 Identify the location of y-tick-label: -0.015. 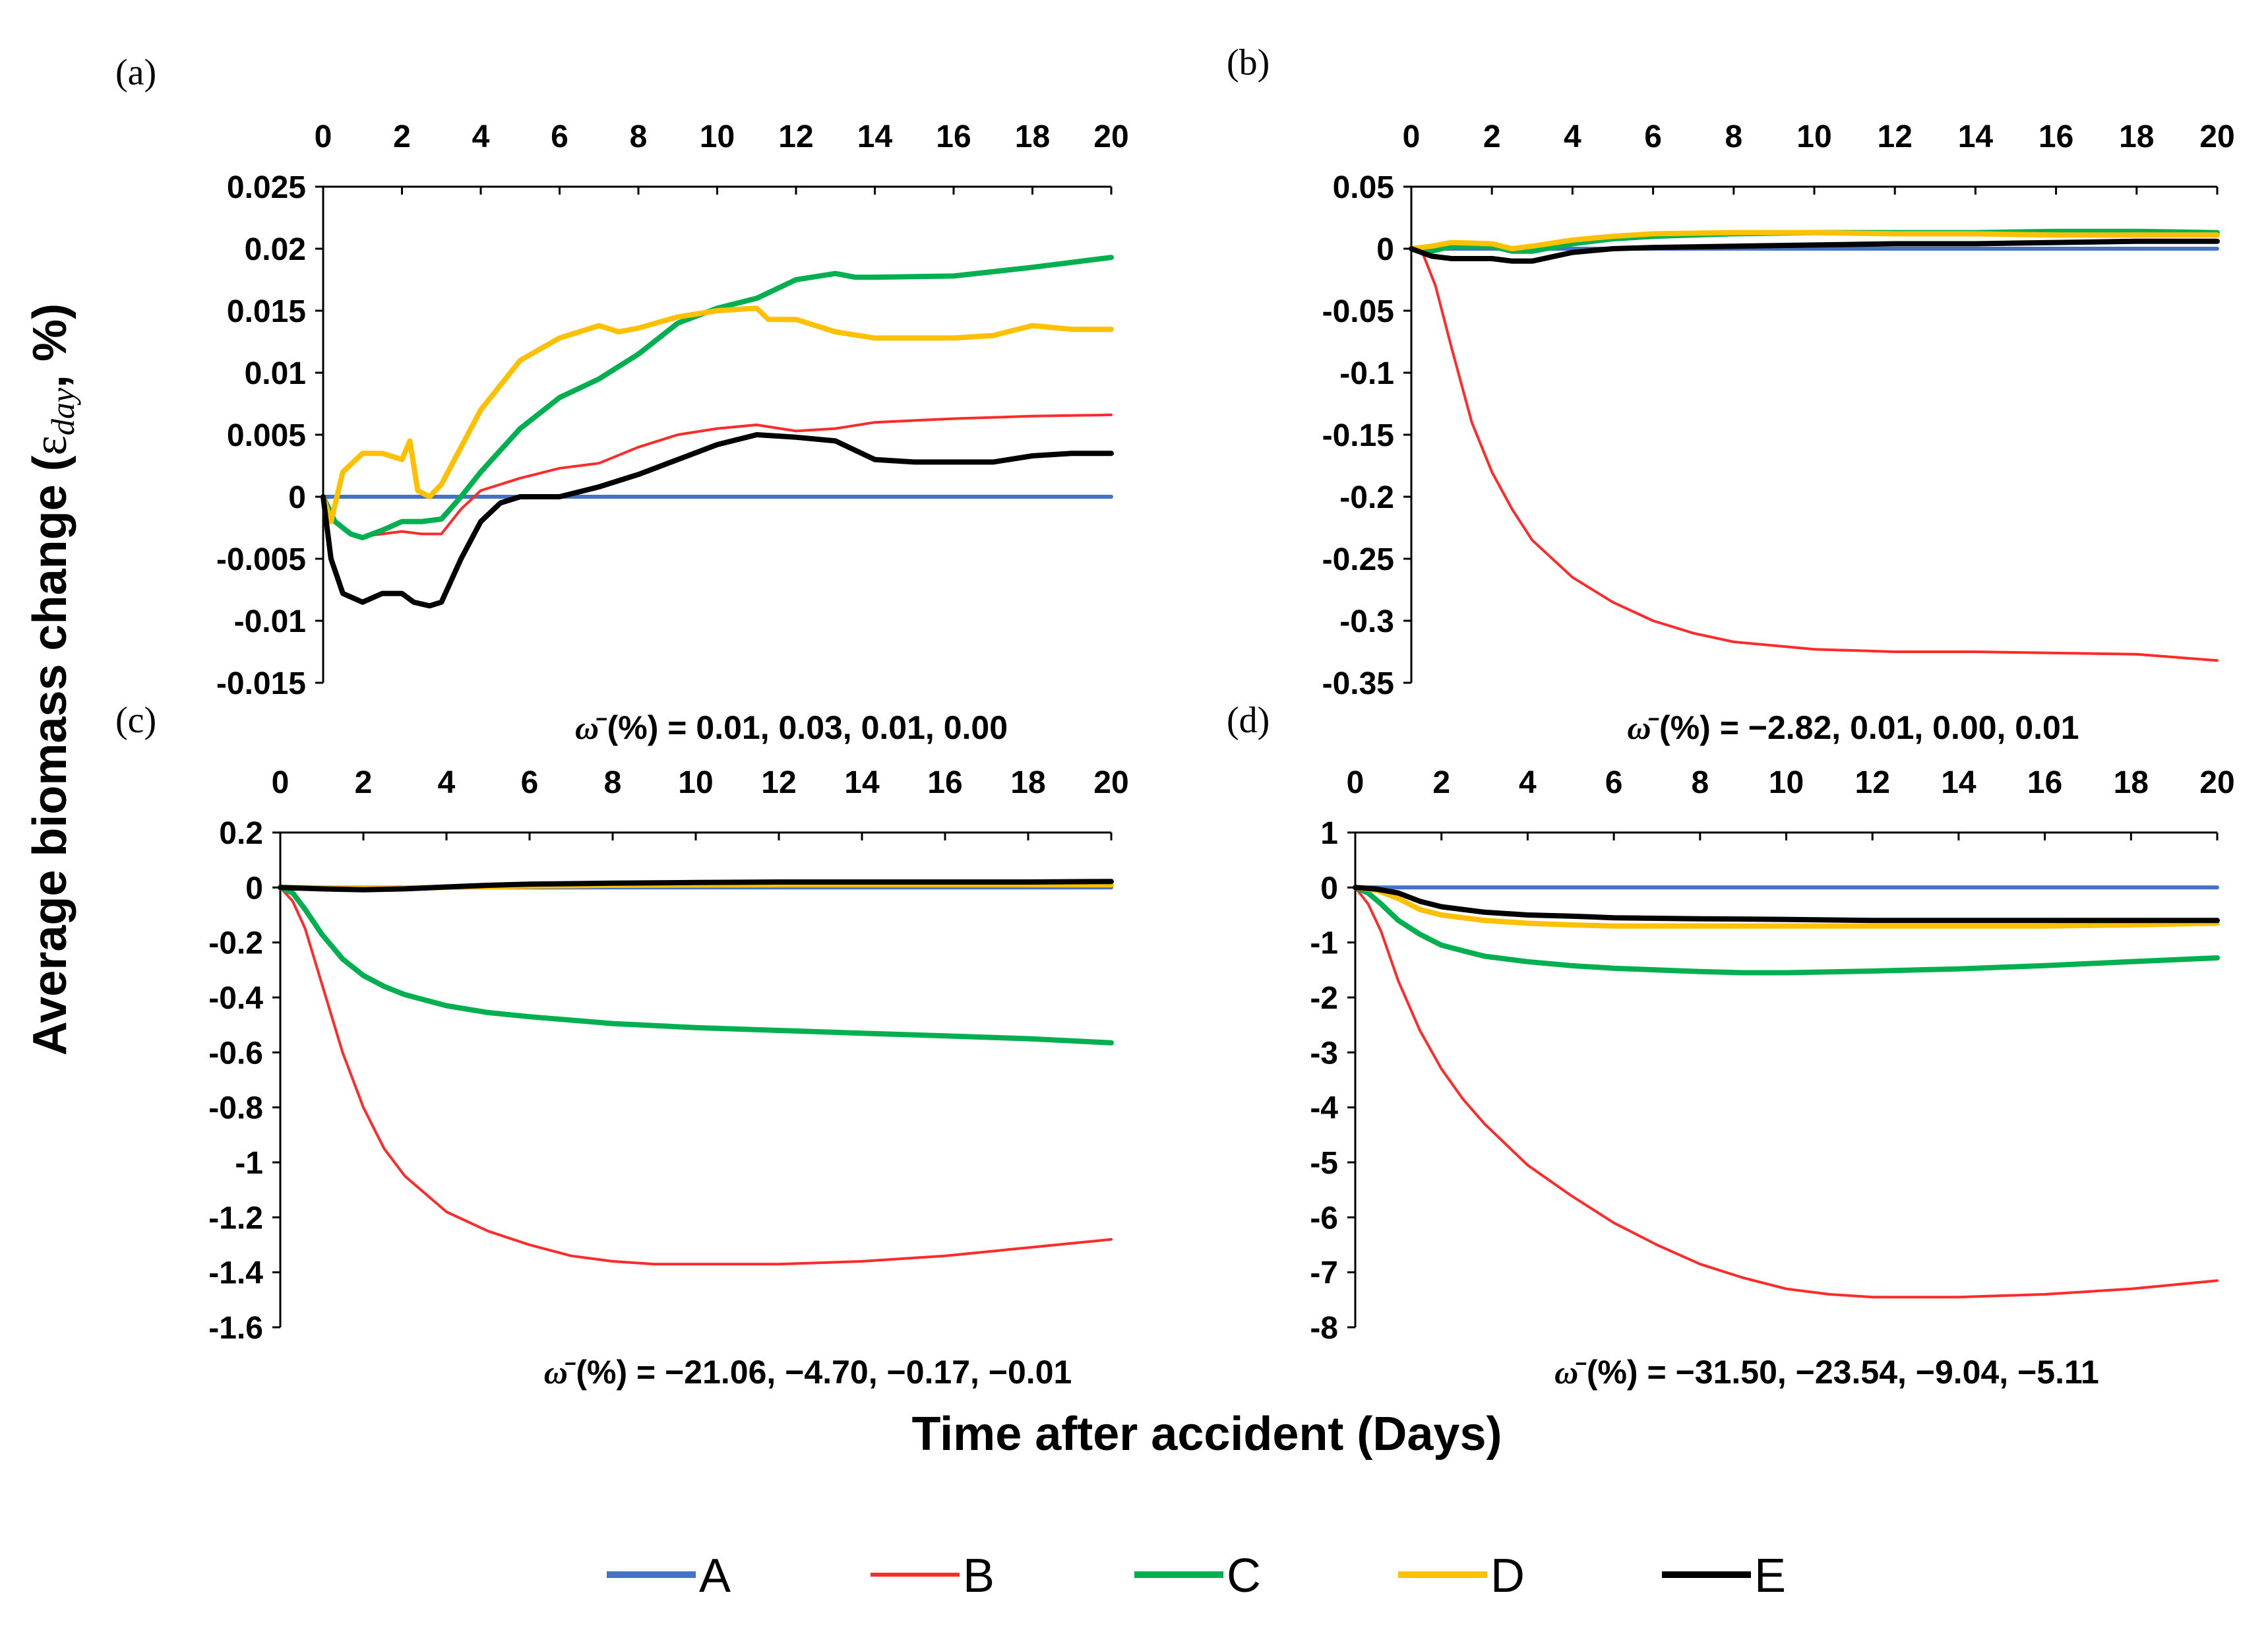
(261, 683).